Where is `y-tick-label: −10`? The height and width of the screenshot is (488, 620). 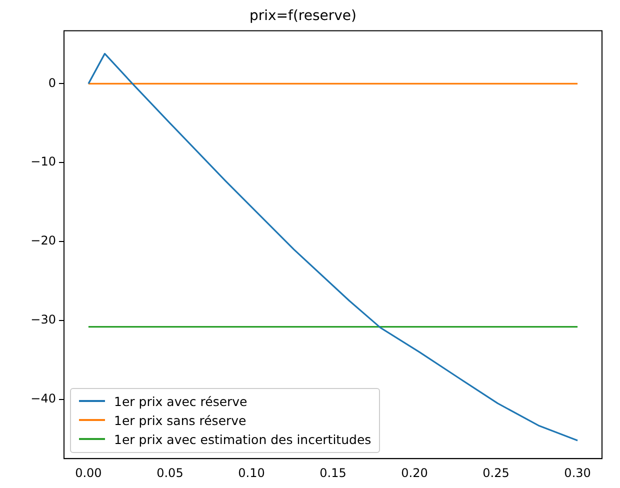 y-tick-label: −10 is located at coordinates (43, 161).